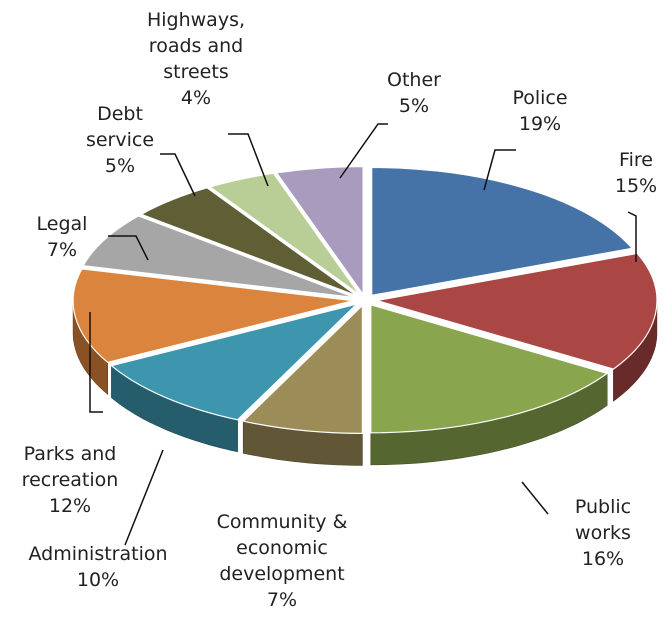 The image size is (672, 628). Describe the element at coordinates (70, 506) in the screenshot. I see `slice-label-line: 12%` at that location.